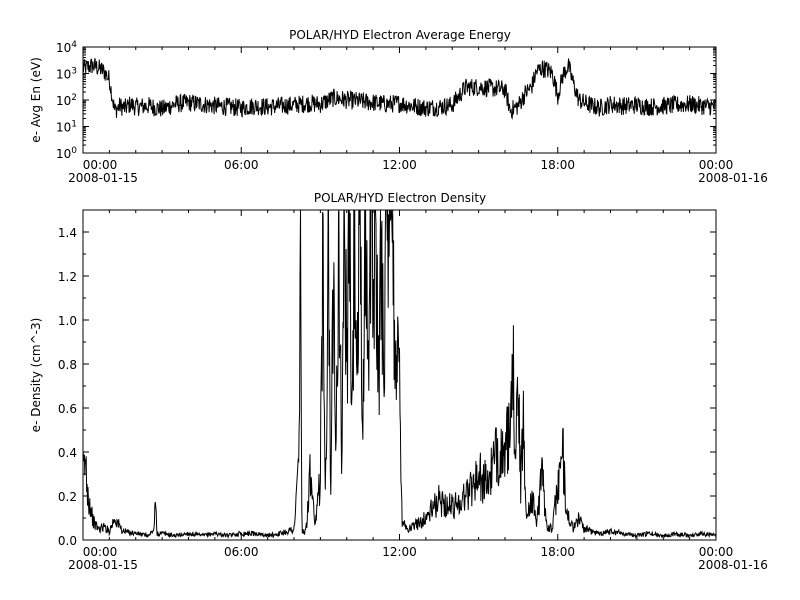  I want to click on y-tick-label: 10², so click(66, 100).